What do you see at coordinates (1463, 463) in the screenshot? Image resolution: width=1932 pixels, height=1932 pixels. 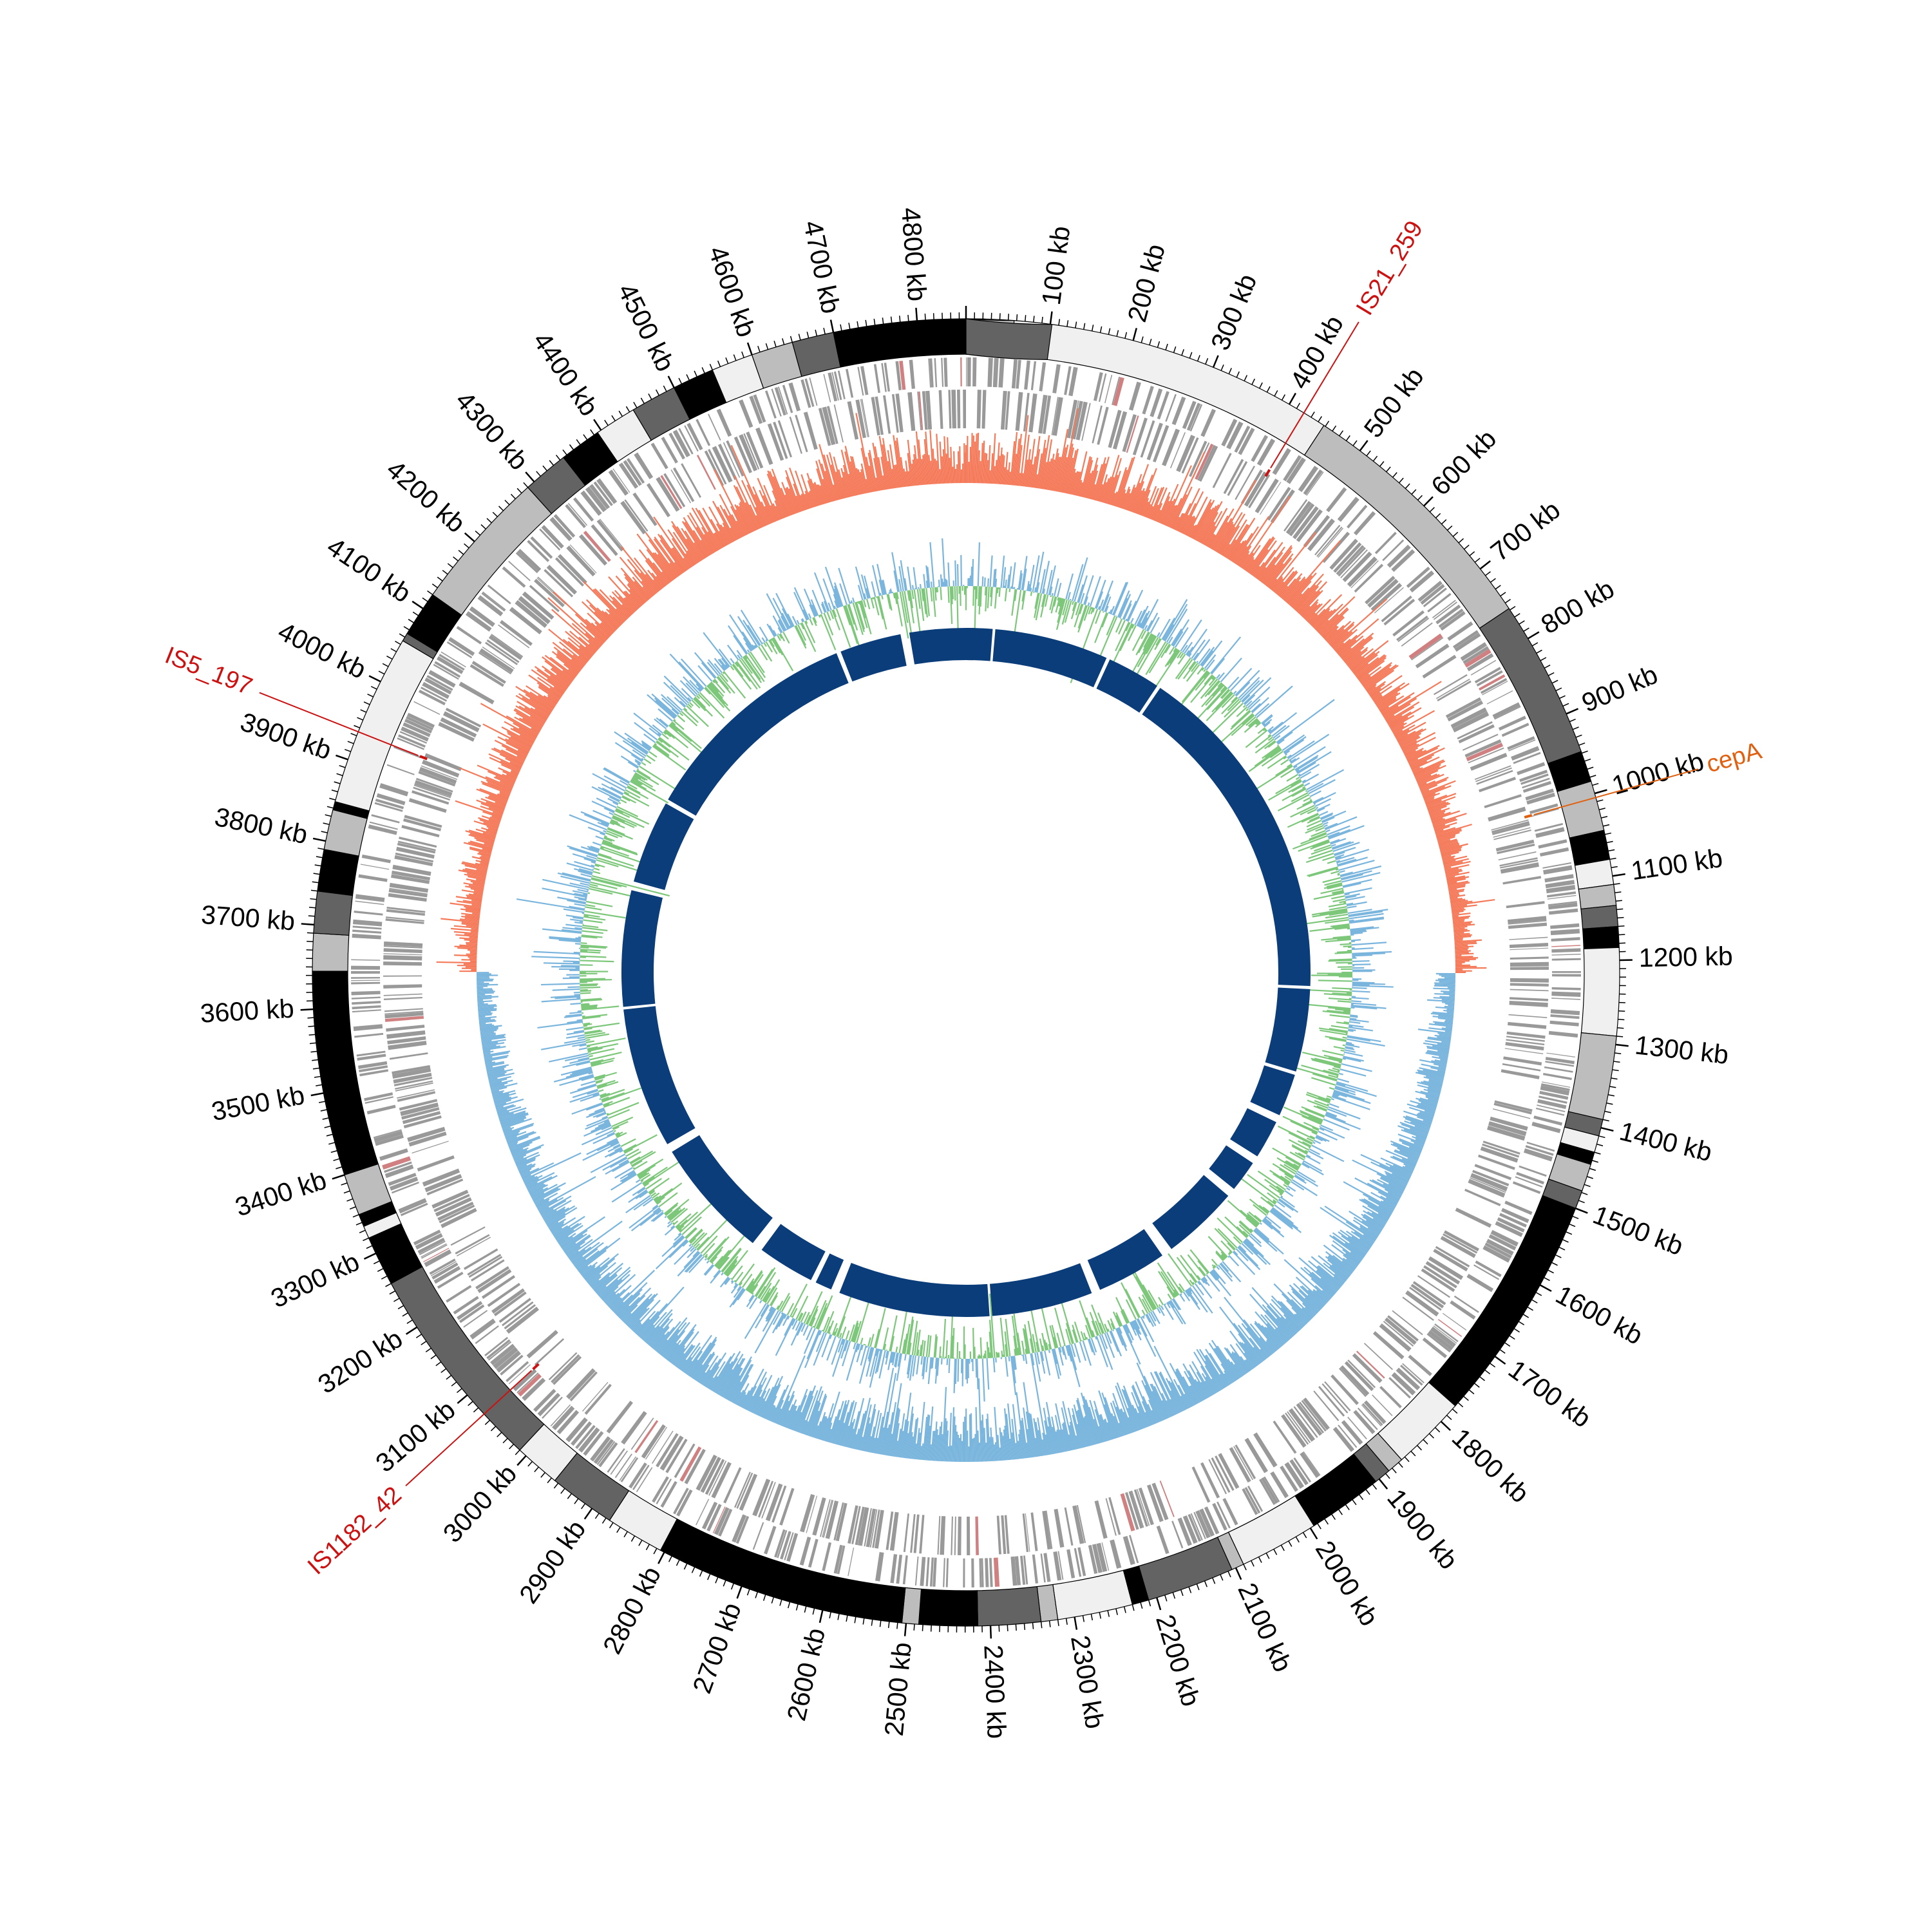 I see `tick-label: 600 kb` at bounding box center [1463, 463].